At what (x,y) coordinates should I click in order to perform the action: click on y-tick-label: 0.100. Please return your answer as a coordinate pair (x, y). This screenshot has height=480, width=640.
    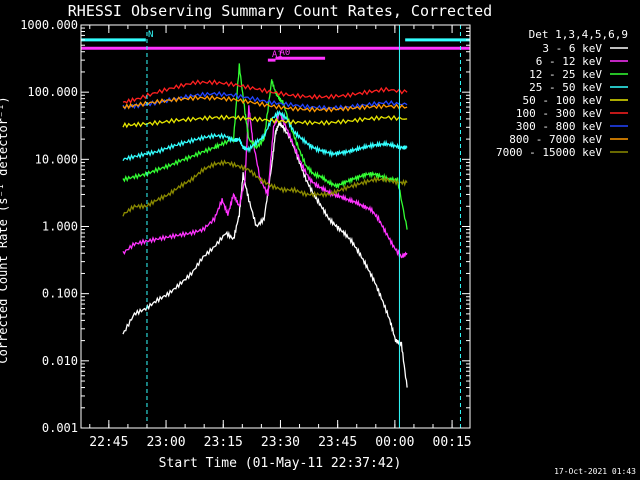
    Looking at the image, I should click on (60, 294).